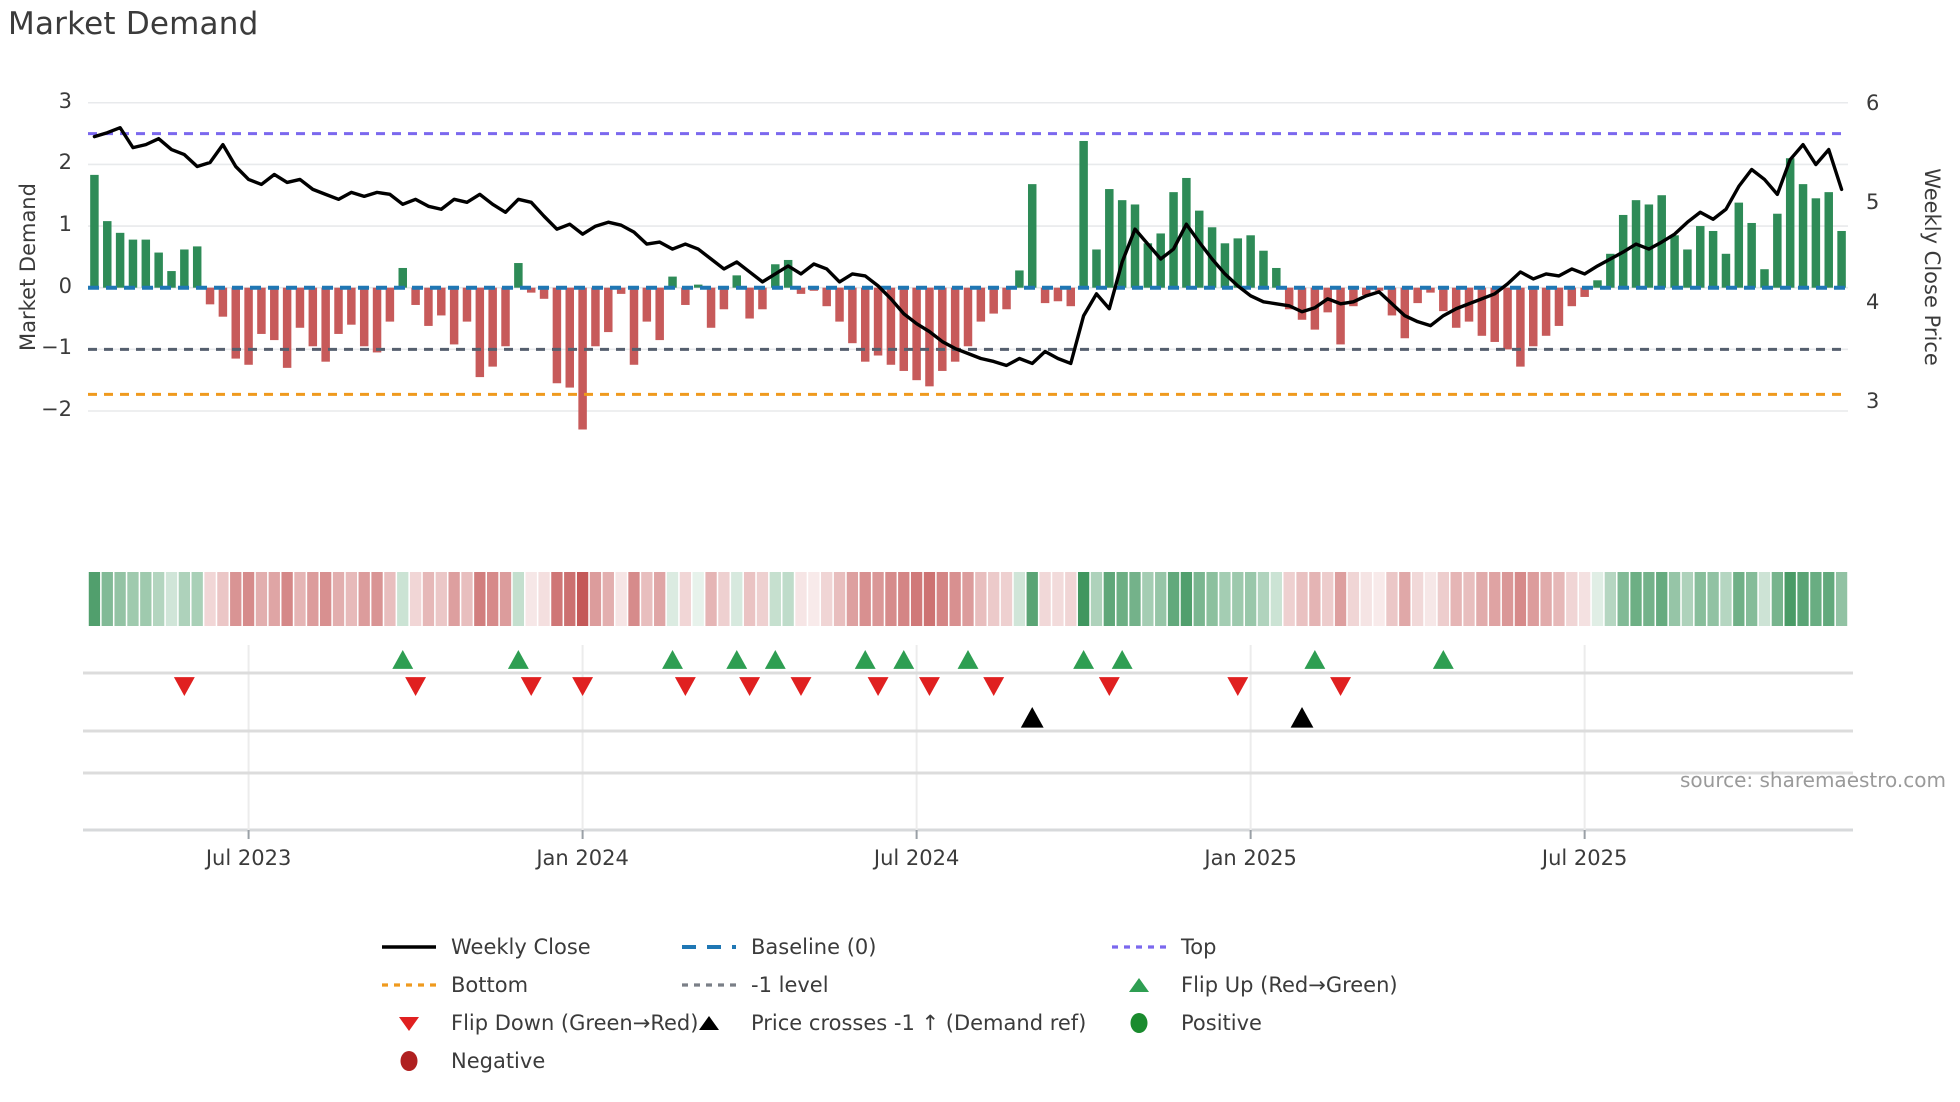 The image size is (1960, 1102). What do you see at coordinates (498, 1061) in the screenshot?
I see `legend-label: Negative` at bounding box center [498, 1061].